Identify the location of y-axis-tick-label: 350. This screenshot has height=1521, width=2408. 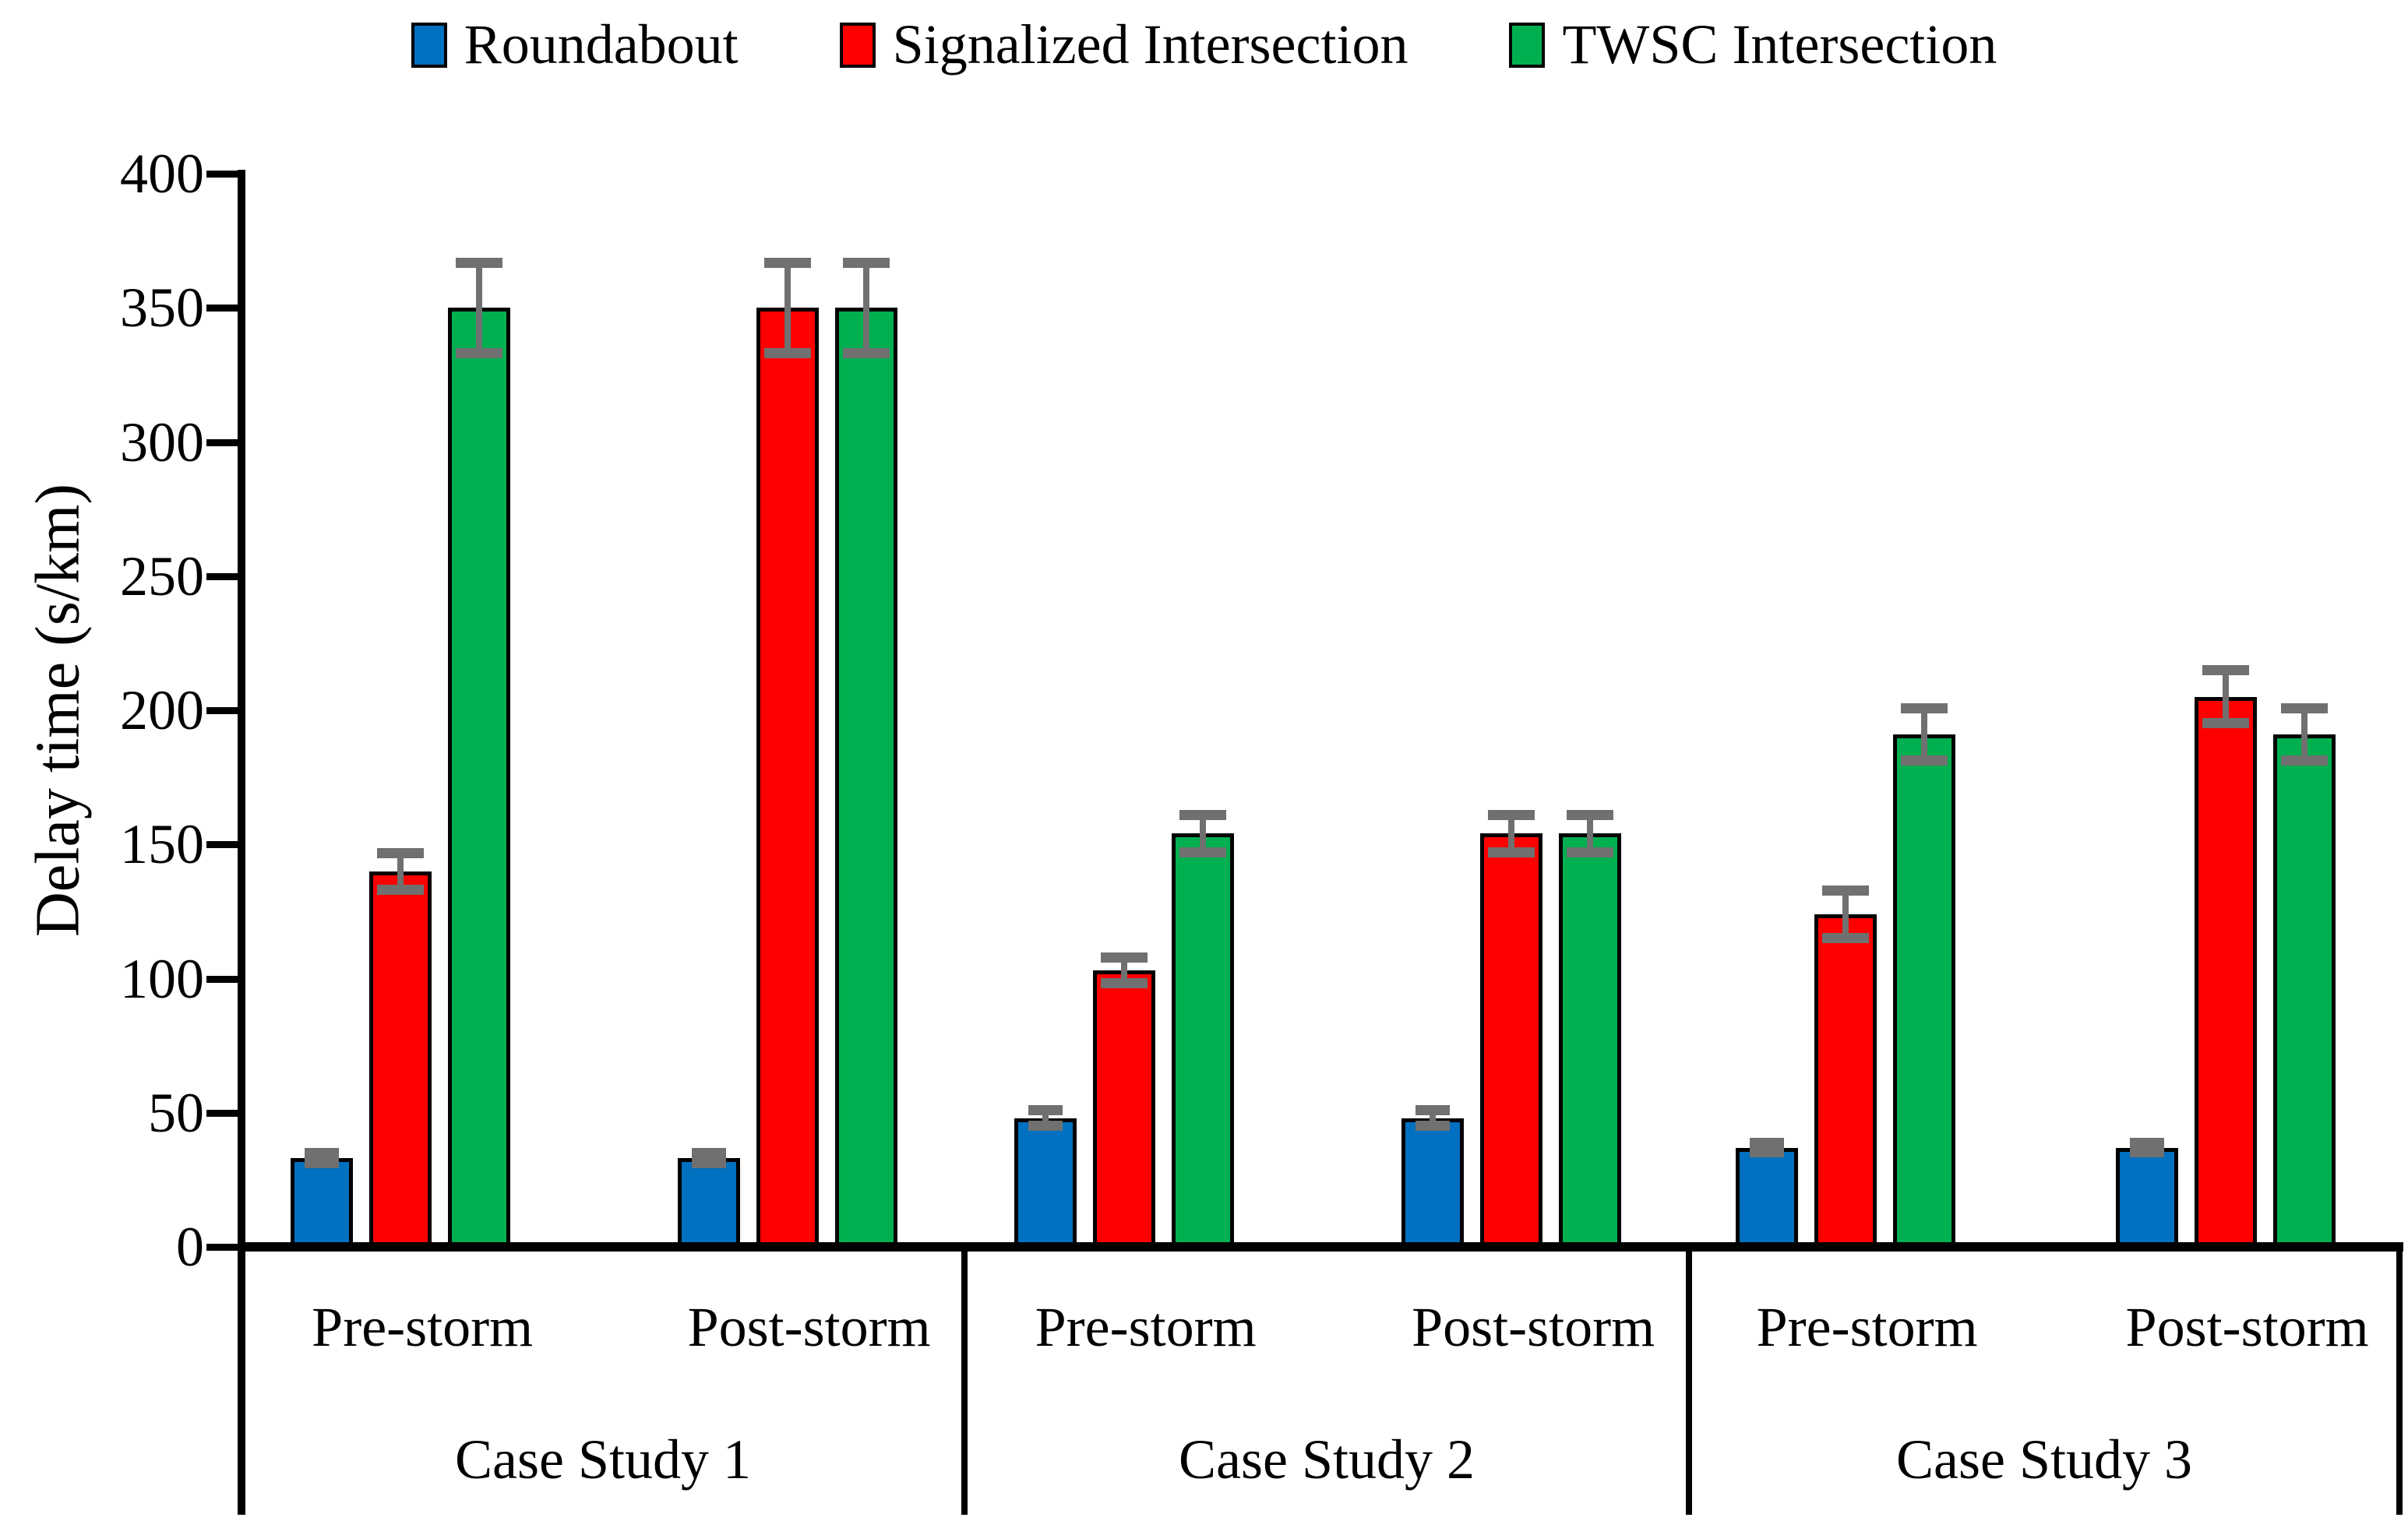
(162, 308).